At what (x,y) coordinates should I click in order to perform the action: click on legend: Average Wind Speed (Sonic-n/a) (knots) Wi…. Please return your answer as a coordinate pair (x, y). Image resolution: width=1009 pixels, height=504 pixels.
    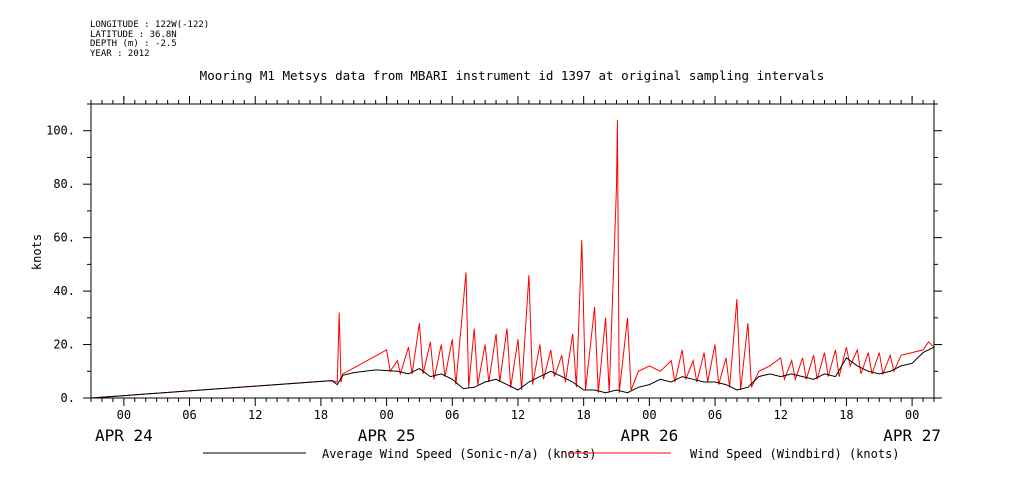
    Looking at the image, I should click on (551, 454).